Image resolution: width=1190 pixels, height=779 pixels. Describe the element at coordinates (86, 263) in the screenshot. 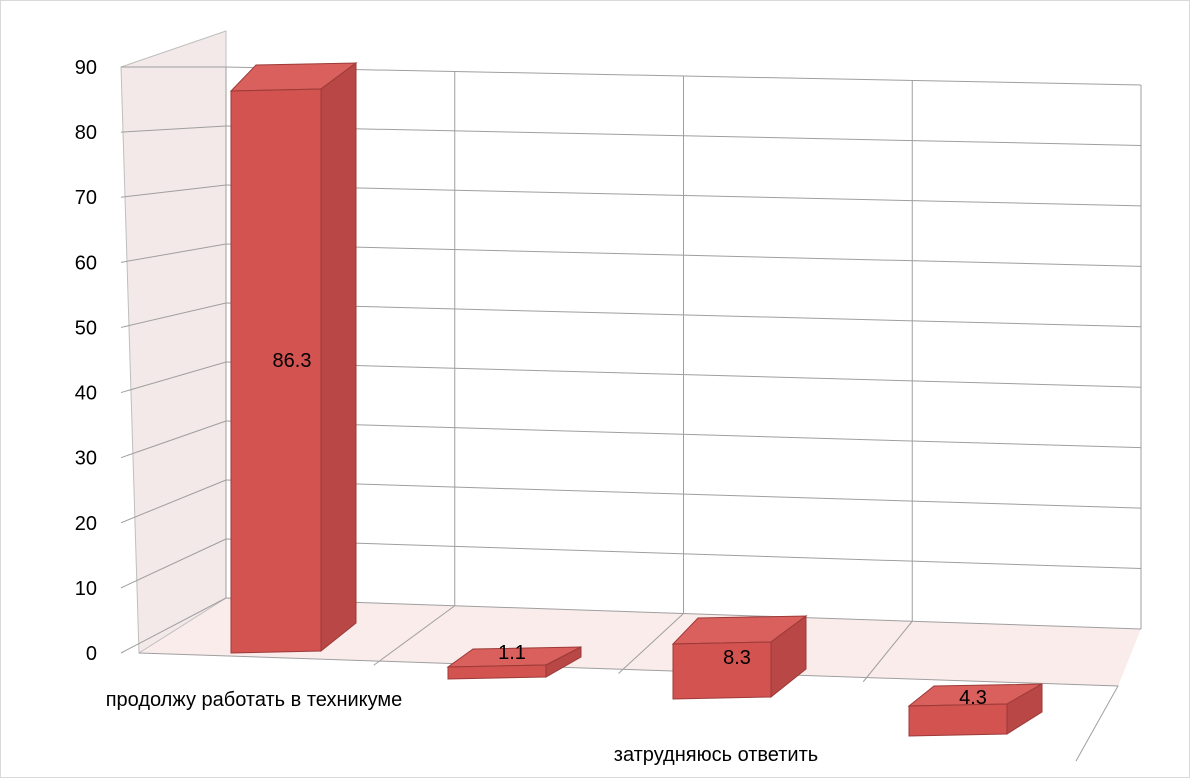

I see `y-tick-label: 60` at that location.